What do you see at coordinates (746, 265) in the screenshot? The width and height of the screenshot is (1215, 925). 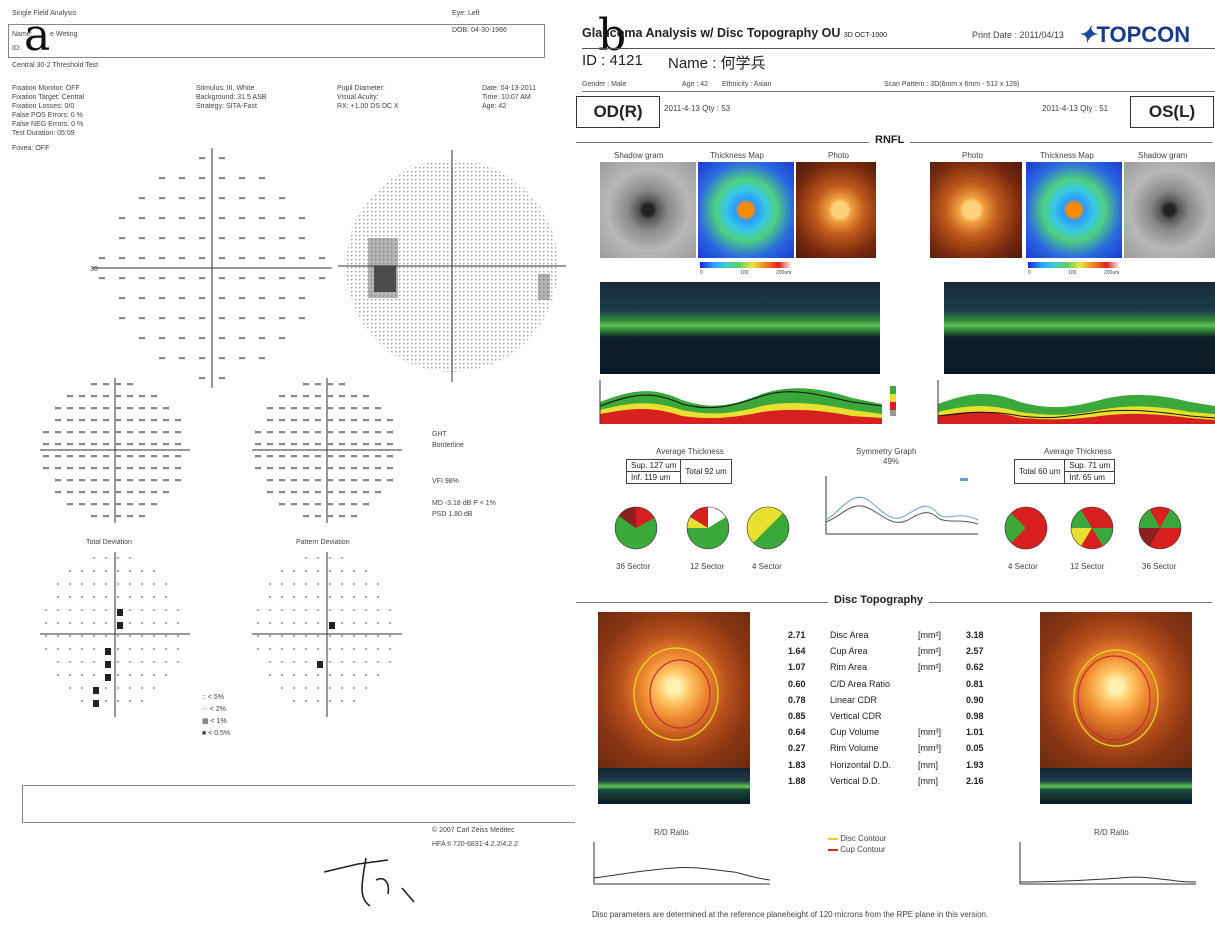 I see `od-color-scale` at bounding box center [746, 265].